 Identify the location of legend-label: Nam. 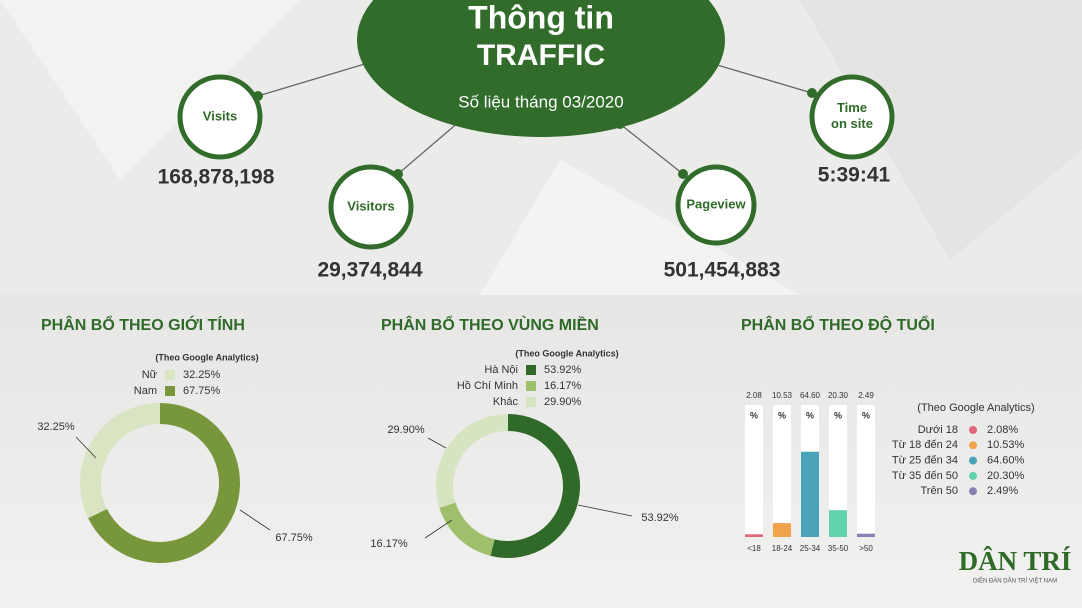
(145, 391).